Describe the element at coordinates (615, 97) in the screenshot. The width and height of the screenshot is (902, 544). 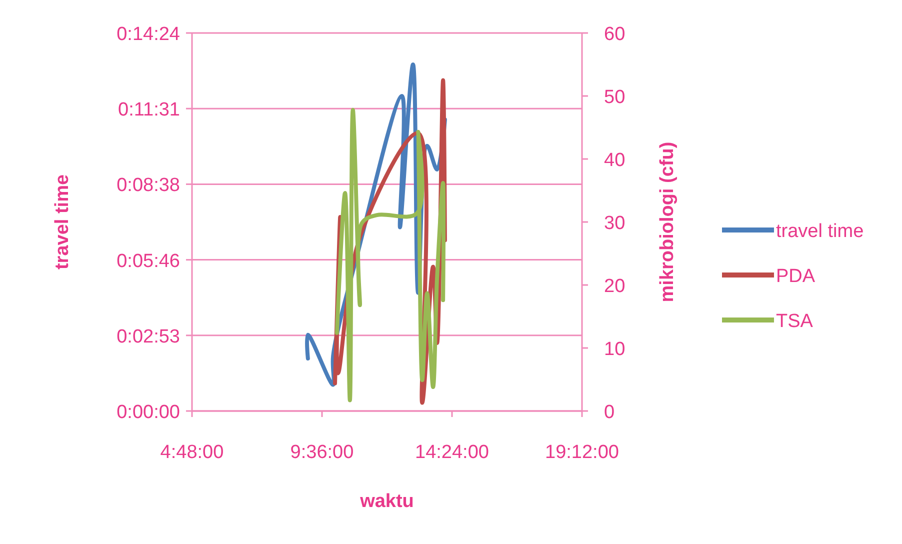
I see `y2-tick-label: 50` at that location.